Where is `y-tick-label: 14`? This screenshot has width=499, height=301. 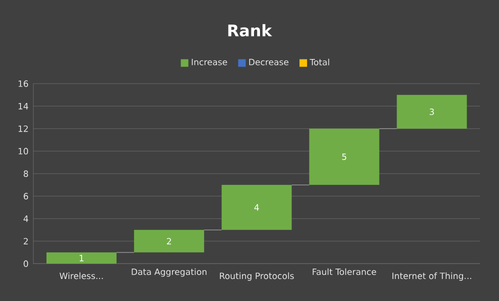 y-tick-label: 14 is located at coordinates (23, 106).